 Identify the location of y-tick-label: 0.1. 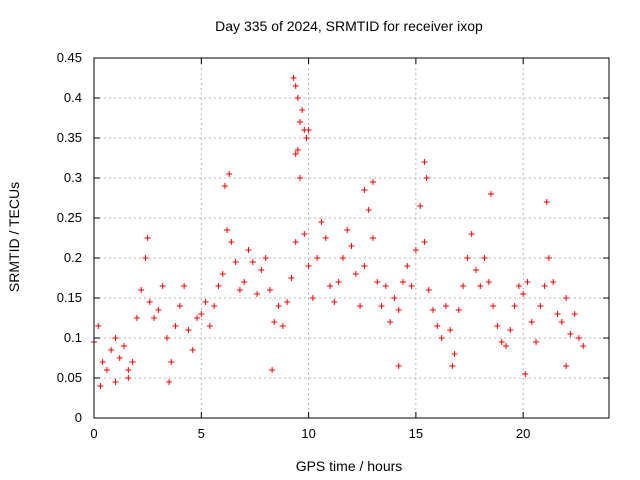
(73, 337).